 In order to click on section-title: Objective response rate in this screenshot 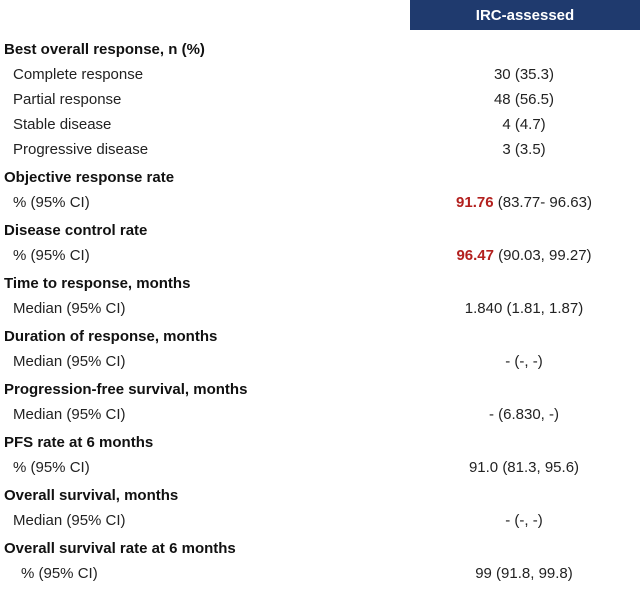, I will do `click(89, 177)`.